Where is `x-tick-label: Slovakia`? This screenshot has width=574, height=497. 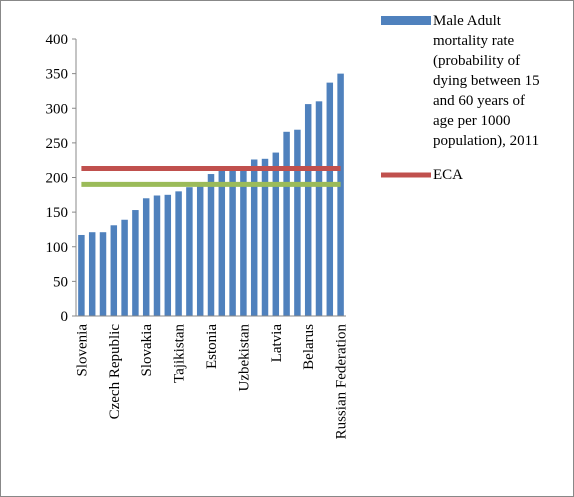 x-tick-label: Slovakia is located at coordinates (147, 350).